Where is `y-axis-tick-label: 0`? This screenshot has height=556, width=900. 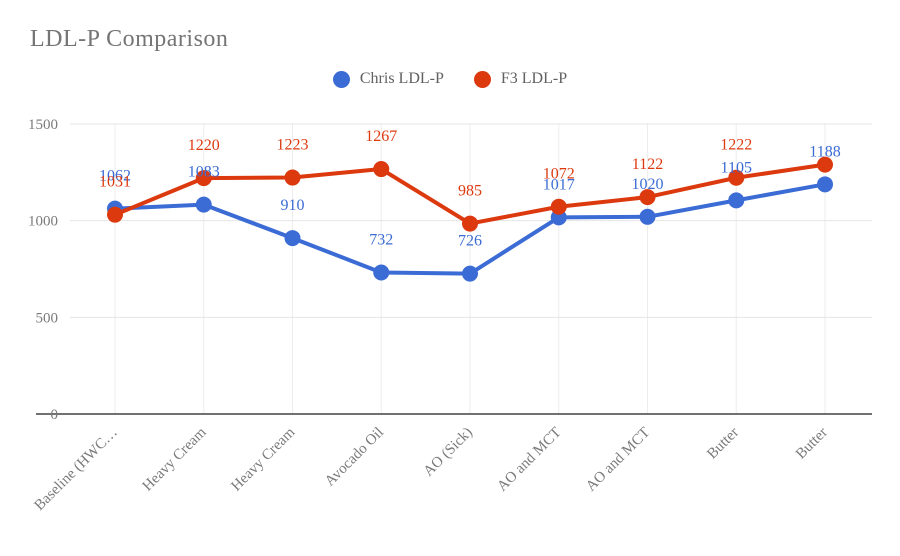
y-axis-tick-label: 0 is located at coordinates (55, 415).